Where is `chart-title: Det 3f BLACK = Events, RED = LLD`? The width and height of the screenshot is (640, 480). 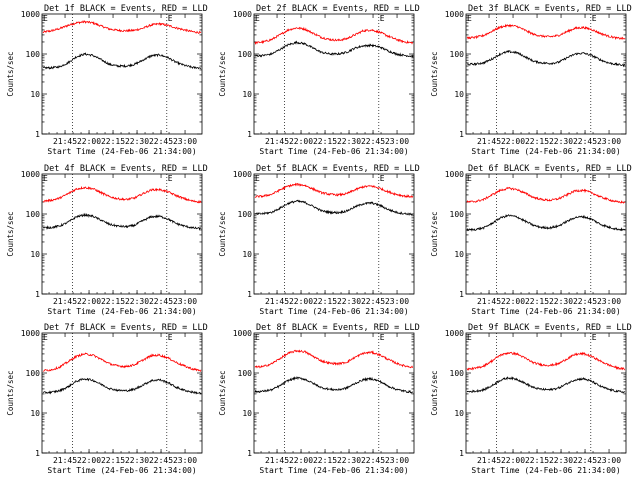 chart-title: Det 3f BLACK = Events, RED = LLD is located at coordinates (550, 9).